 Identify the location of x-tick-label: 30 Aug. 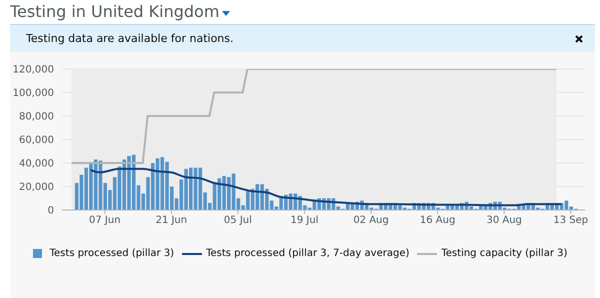
(504, 220).